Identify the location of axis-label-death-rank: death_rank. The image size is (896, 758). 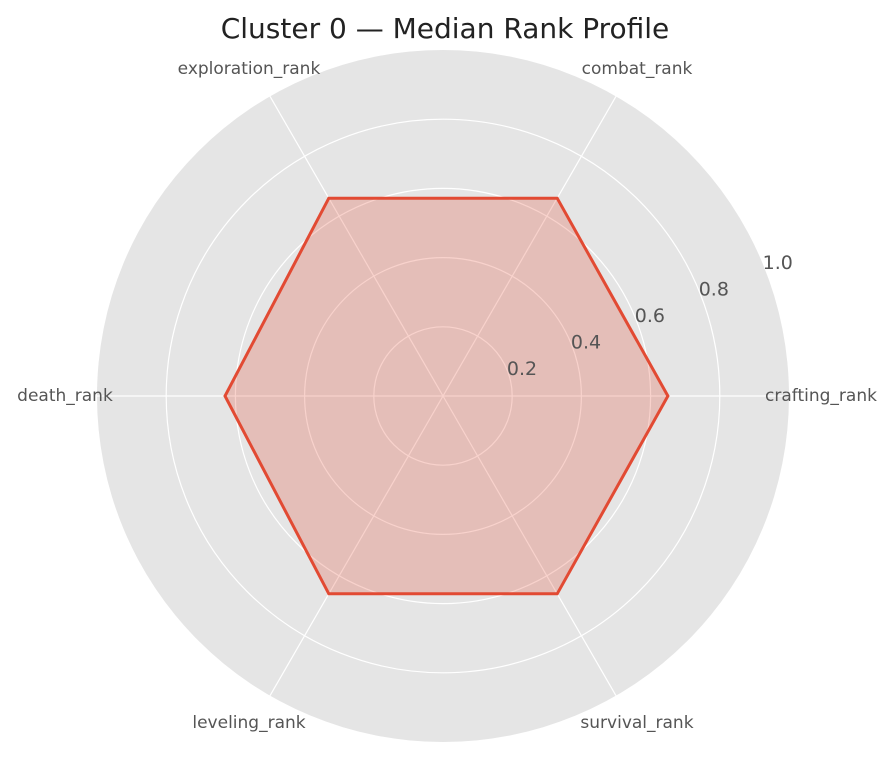
(65, 396).